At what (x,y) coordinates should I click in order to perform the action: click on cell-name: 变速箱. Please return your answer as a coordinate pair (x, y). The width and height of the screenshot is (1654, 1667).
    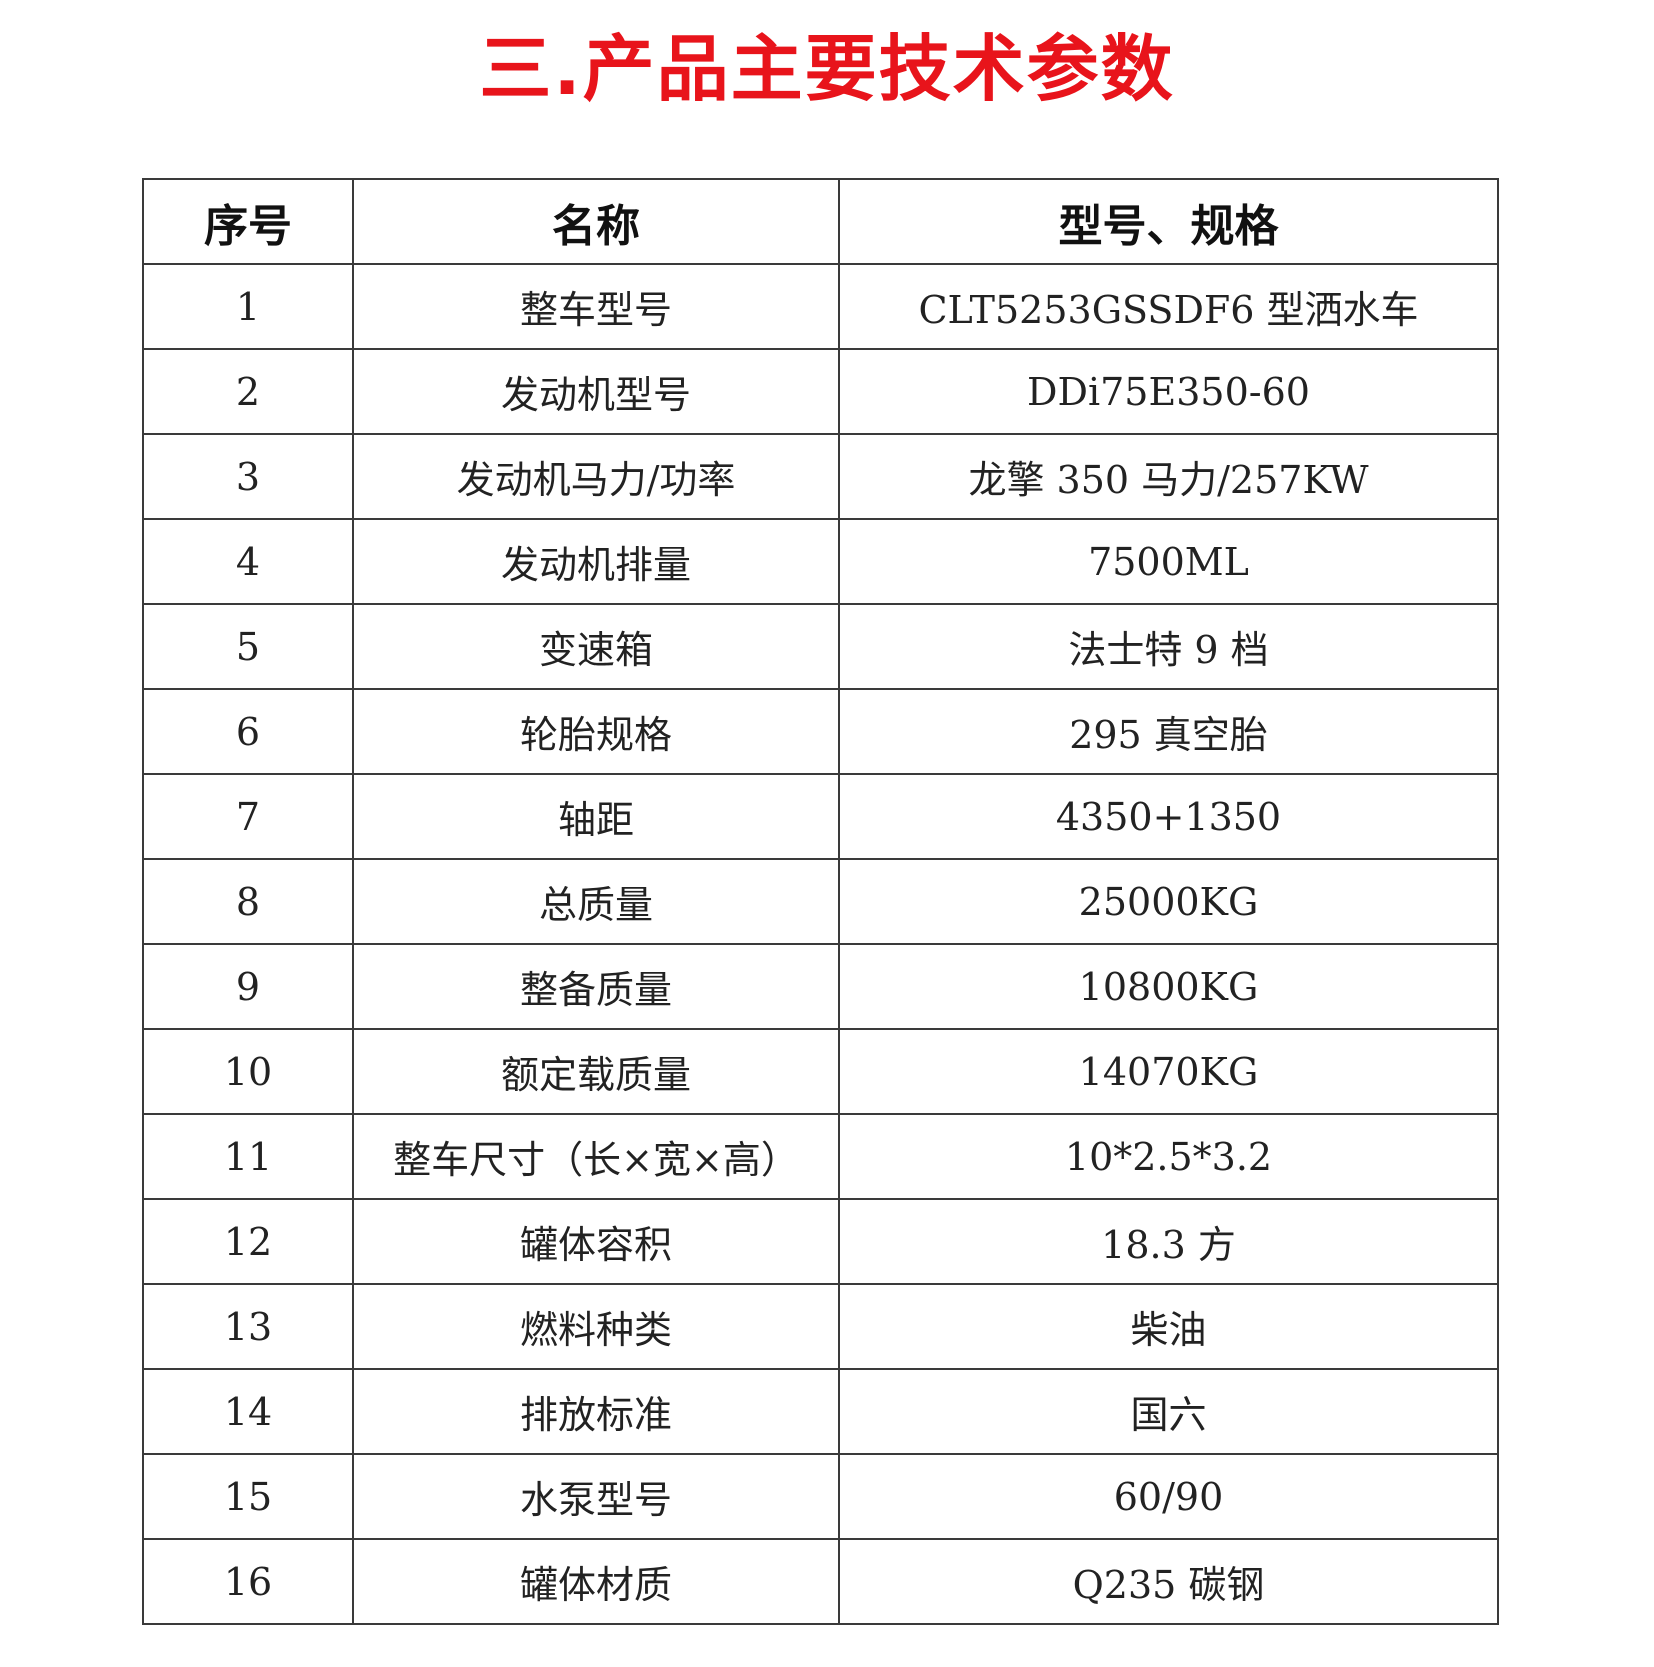
    Looking at the image, I should click on (596, 646).